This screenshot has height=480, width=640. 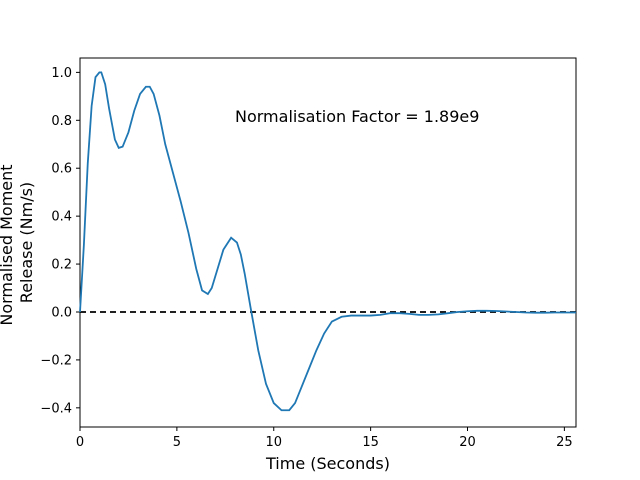 I want to click on x-axis-ticks: 0 5 10 15 20 25, so click(x=324, y=438).